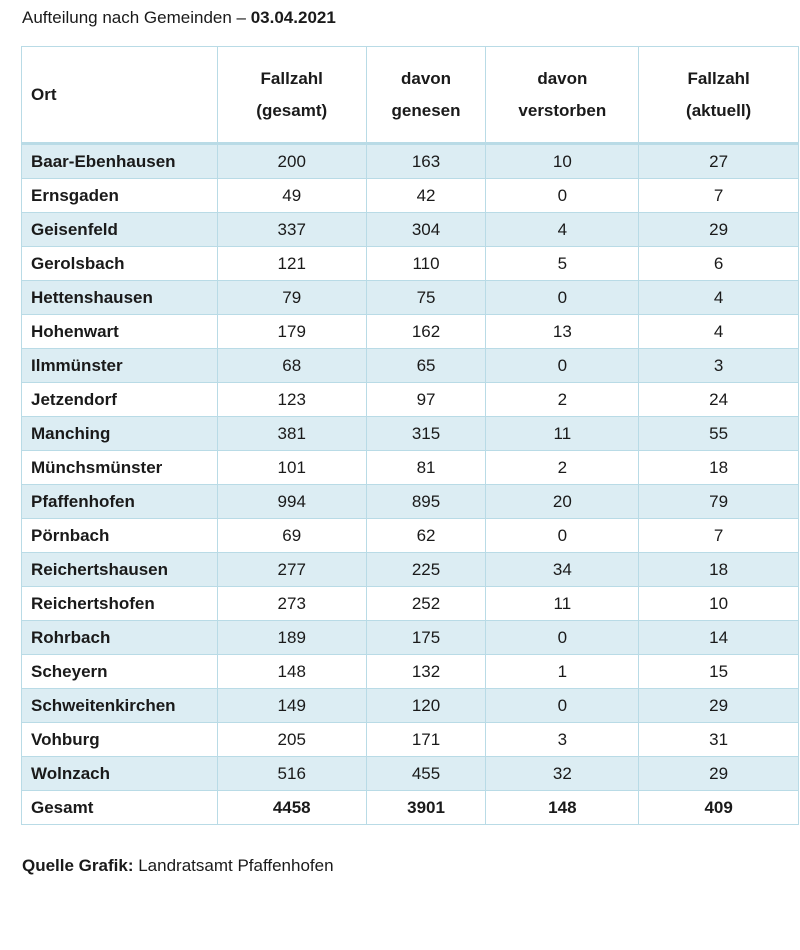 The image size is (800, 950). I want to click on cell-verstorben: 32, so click(562, 773).